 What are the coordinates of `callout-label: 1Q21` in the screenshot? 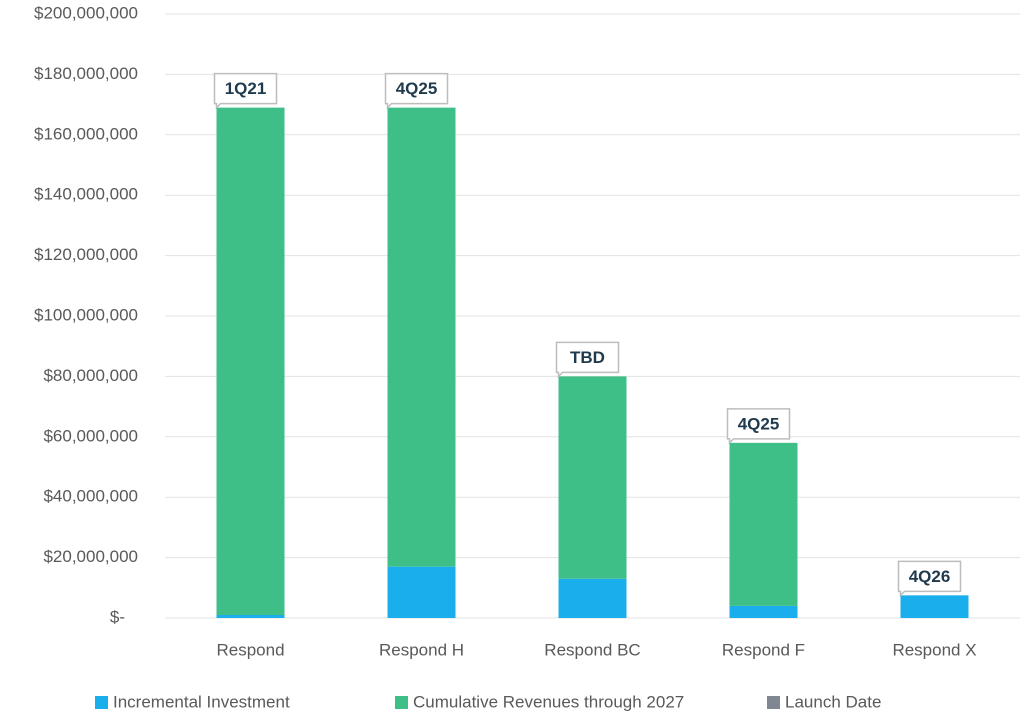 It's located at (246, 88).